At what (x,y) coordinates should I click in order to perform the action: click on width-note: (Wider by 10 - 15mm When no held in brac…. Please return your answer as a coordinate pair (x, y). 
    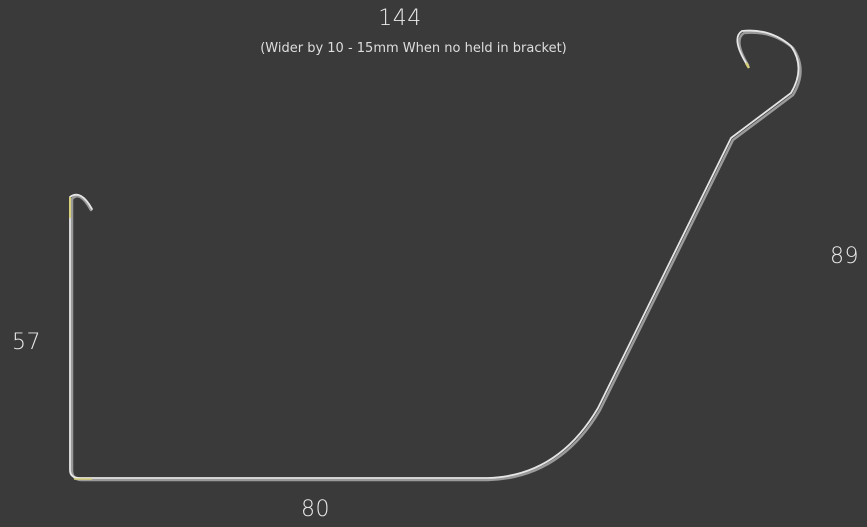
    Looking at the image, I should click on (413, 48).